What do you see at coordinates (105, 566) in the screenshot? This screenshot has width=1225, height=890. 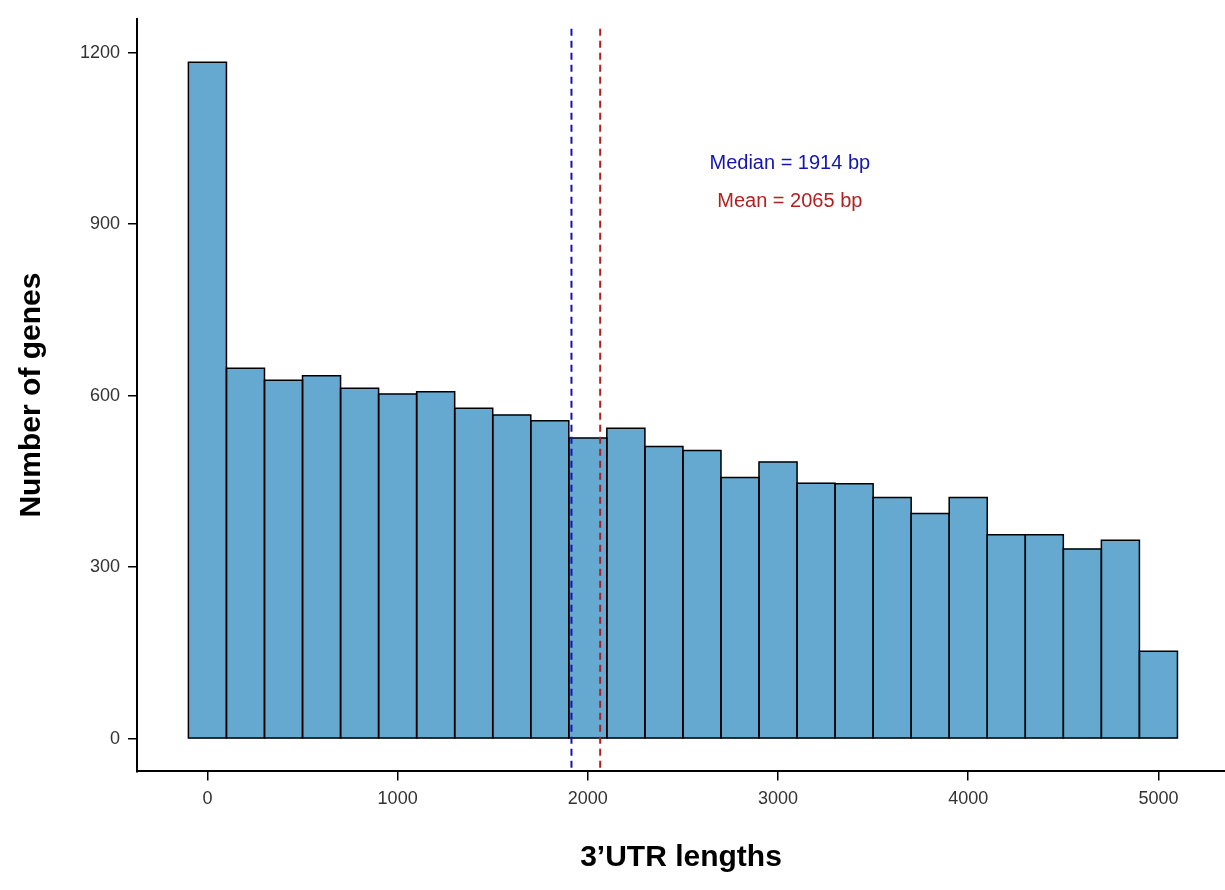 I see `y-tick-label: 300` at bounding box center [105, 566].